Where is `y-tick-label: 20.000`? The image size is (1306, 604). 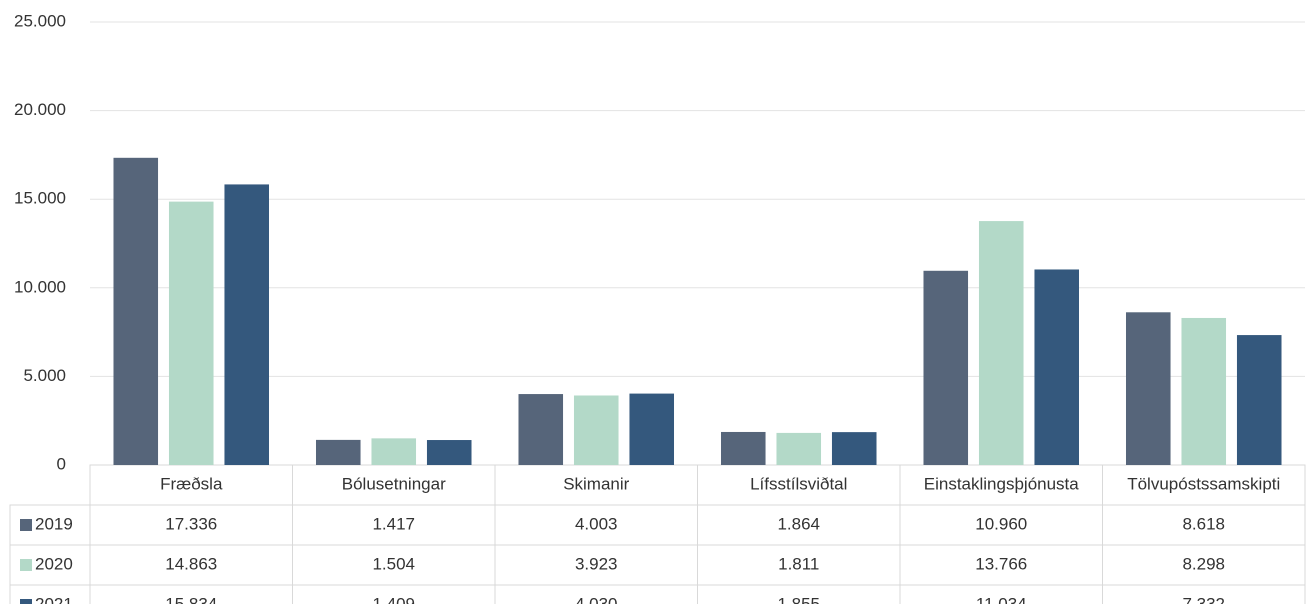 y-tick-label: 20.000 is located at coordinates (40, 109).